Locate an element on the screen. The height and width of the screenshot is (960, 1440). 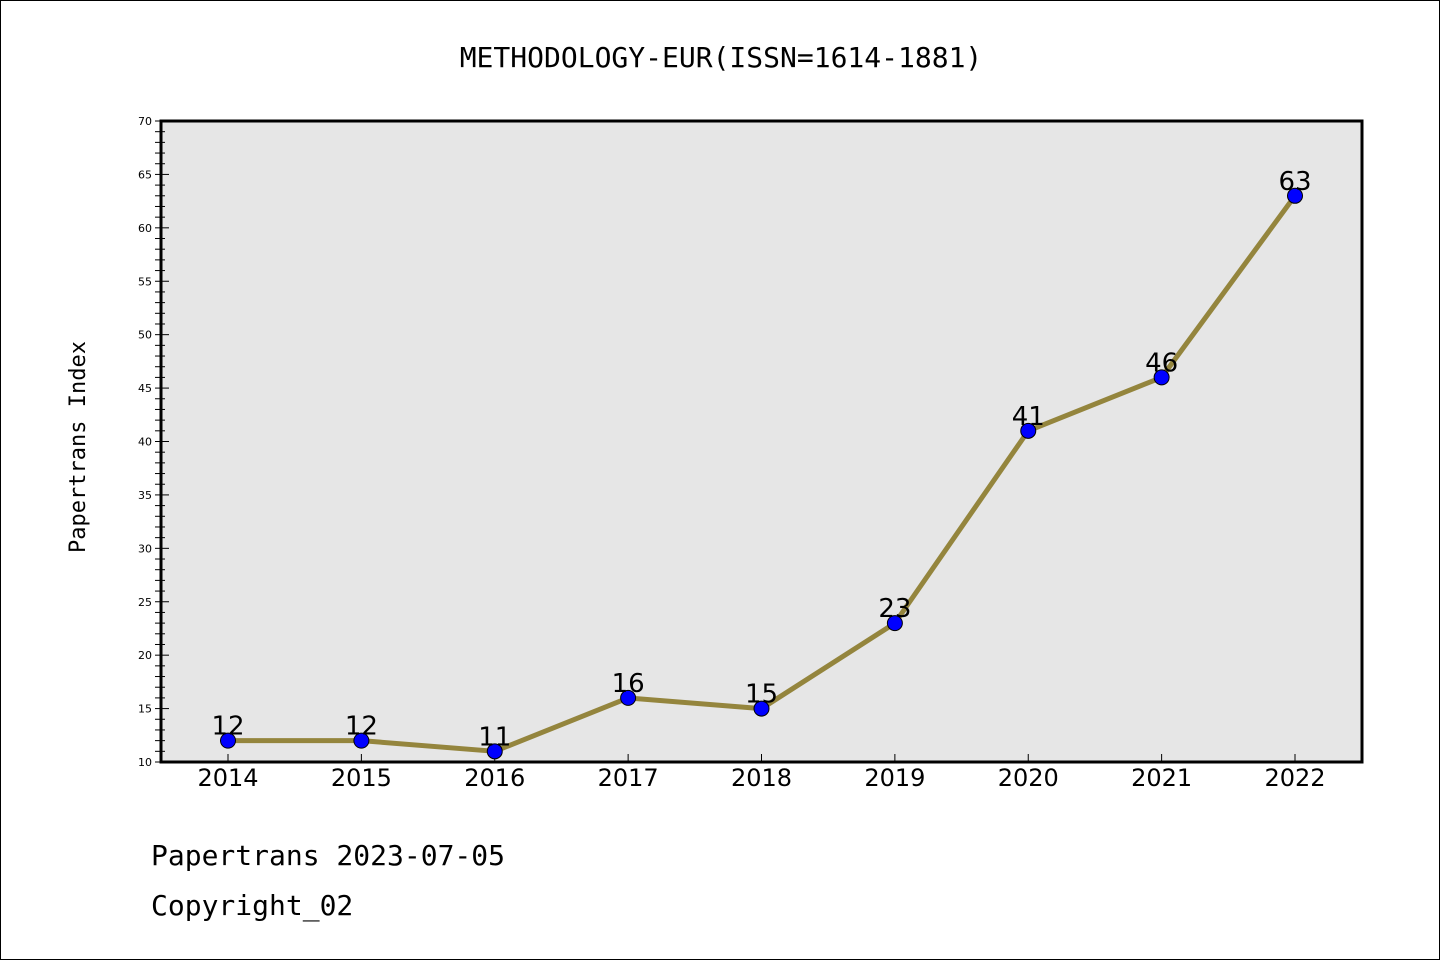
footer-source-line: Papertrans 2023-07-05 is located at coordinates (328, 855).